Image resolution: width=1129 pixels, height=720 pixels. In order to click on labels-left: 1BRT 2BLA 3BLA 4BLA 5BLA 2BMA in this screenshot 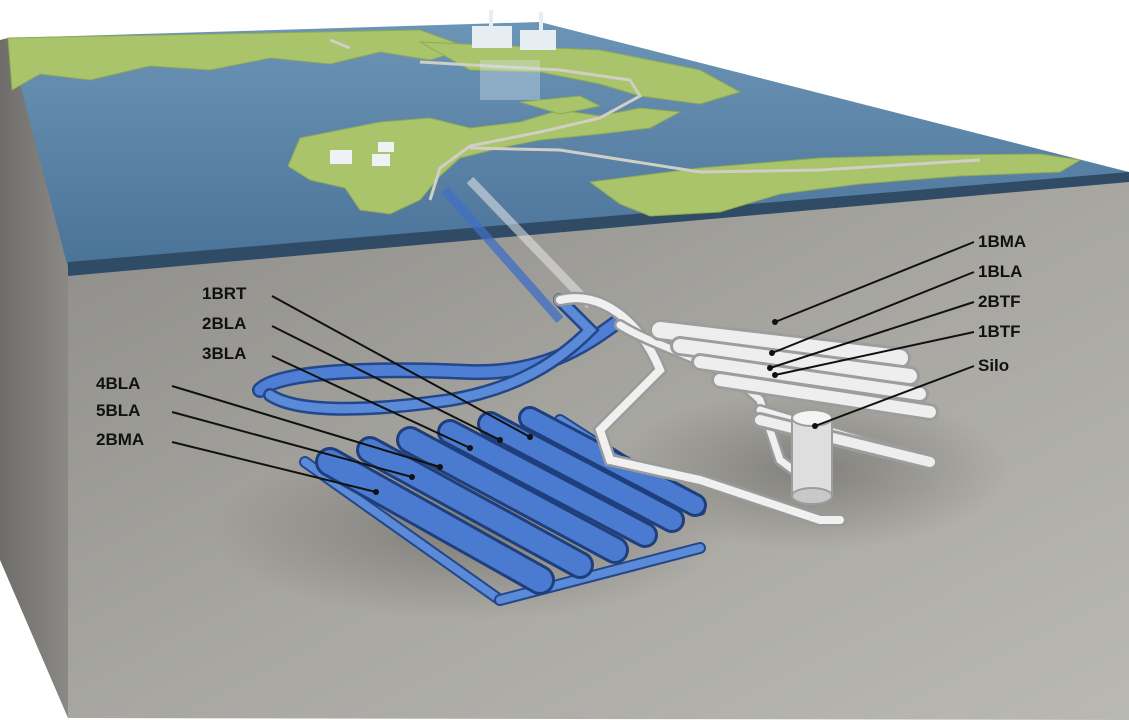, I will do `click(171, 366)`.